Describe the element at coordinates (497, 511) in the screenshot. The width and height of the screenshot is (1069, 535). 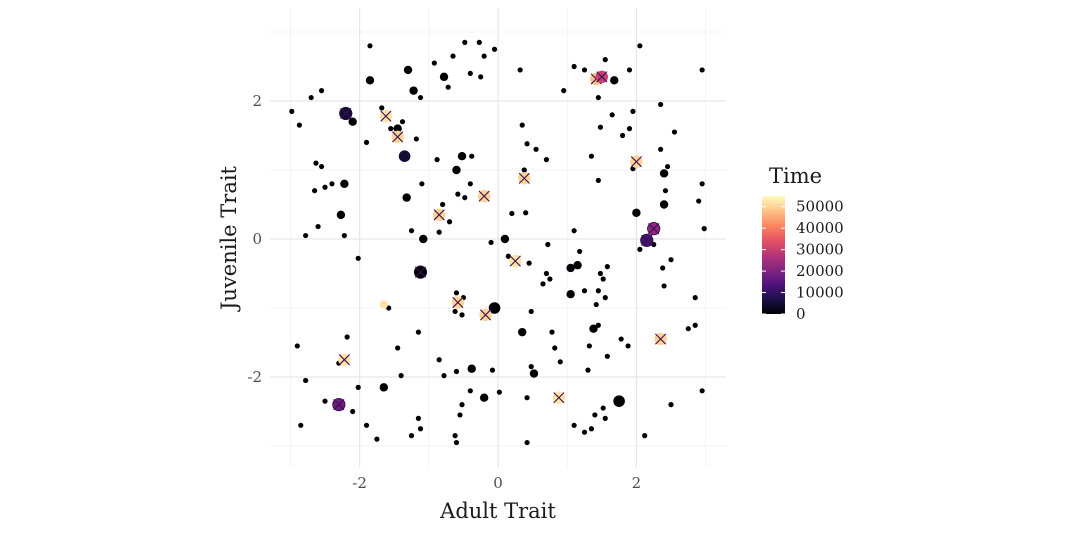
I see `x-axis-title: Adult Trait` at that location.